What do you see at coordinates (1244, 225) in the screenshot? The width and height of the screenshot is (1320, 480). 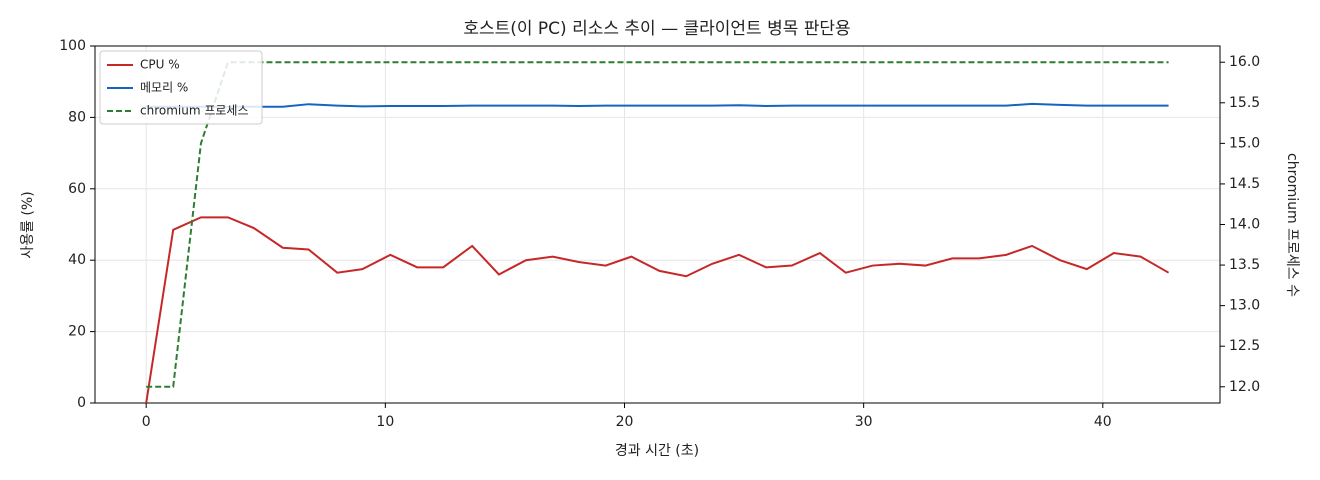 I see `y2-tick-label: 14.0` at bounding box center [1244, 225].